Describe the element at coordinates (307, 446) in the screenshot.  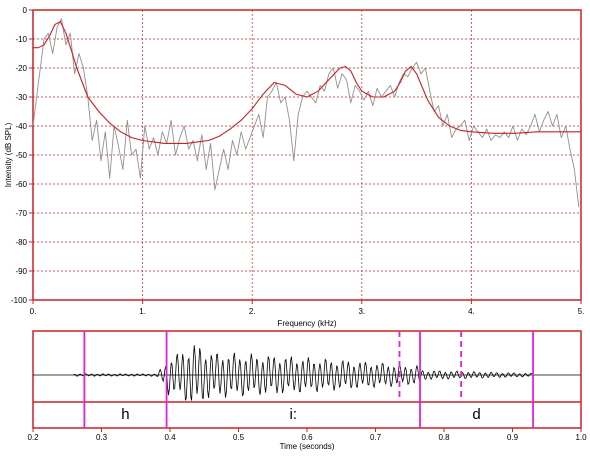
I see `time-x-axis-title: Time (seconds)` at that location.